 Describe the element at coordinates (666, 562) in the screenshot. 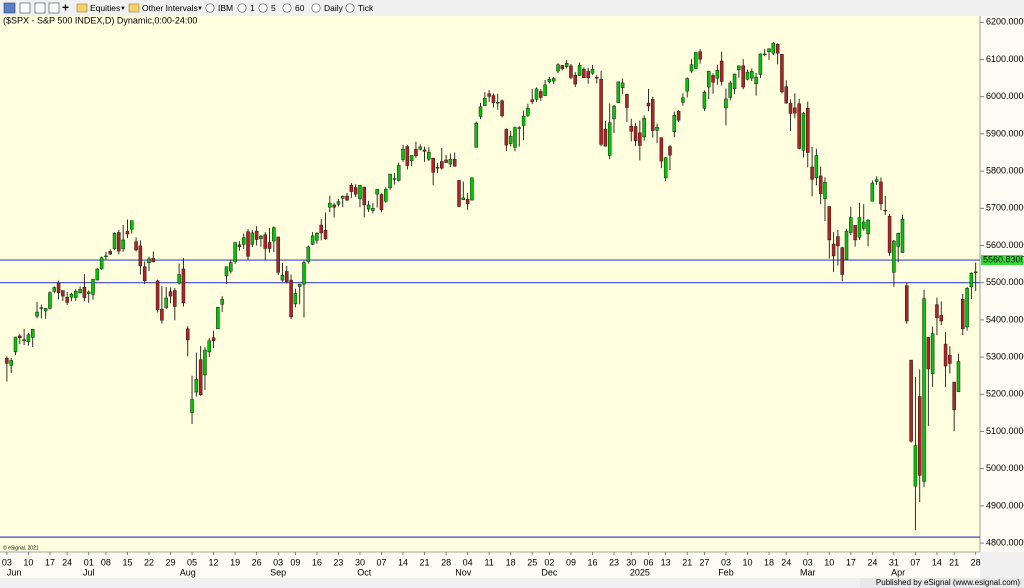

I see `x-tick-label: 13` at that location.